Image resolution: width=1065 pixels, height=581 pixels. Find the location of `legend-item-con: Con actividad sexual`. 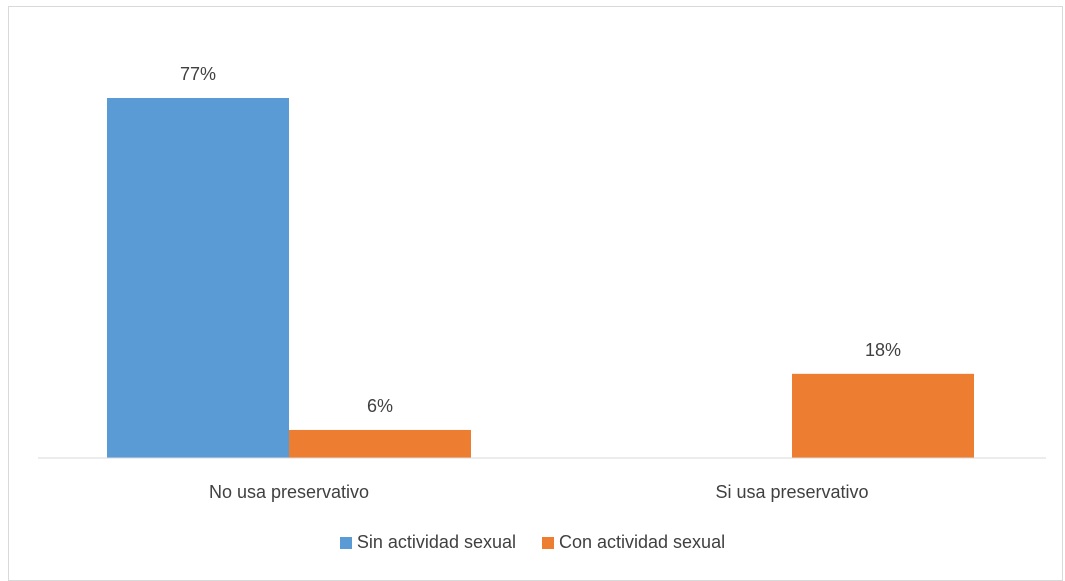

legend-item-con: Con actividad sexual is located at coordinates (633, 542).